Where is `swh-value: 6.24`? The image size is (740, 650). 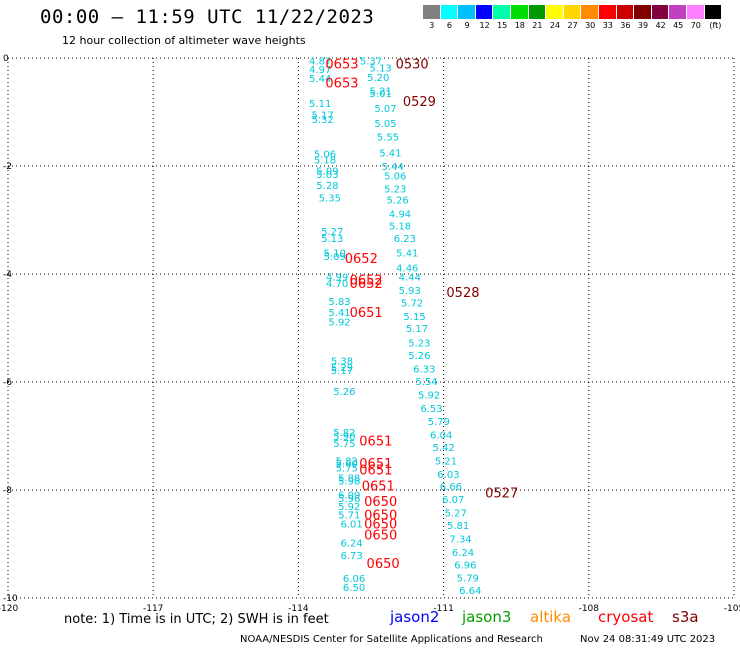
swh-value: 6.24 is located at coordinates (352, 543).